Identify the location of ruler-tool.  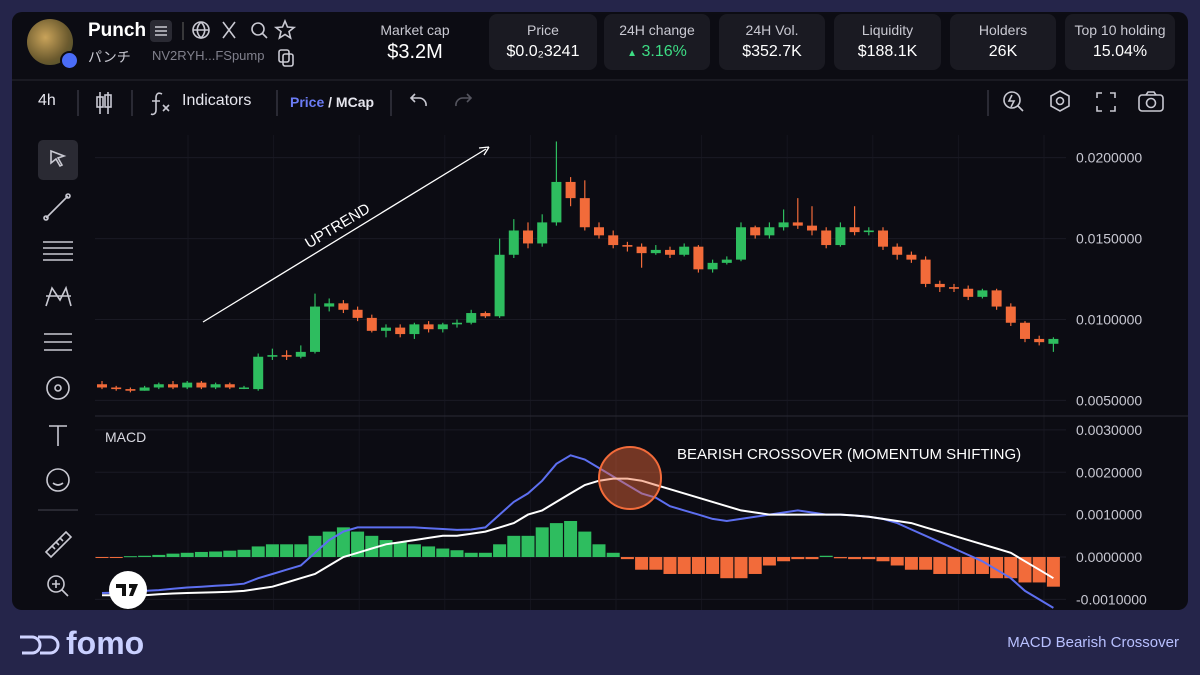
(58, 544).